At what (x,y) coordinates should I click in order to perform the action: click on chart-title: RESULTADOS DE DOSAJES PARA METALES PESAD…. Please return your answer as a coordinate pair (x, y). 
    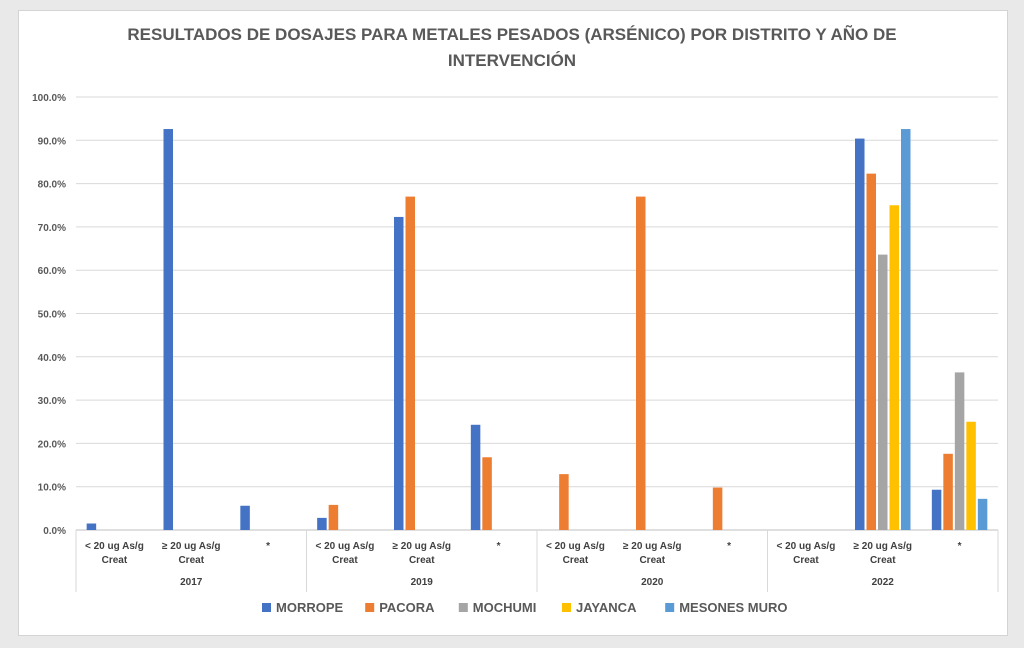
    Looking at the image, I should click on (512, 48).